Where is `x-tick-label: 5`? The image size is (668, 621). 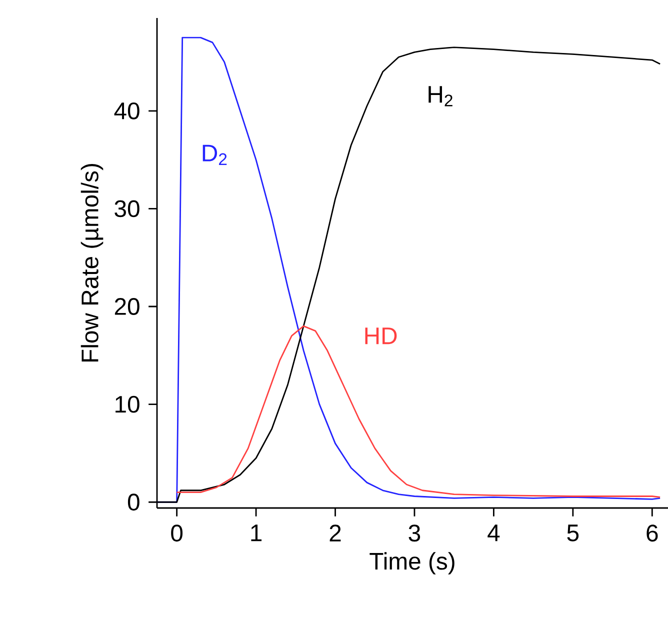
x-tick-label: 5 is located at coordinates (573, 533).